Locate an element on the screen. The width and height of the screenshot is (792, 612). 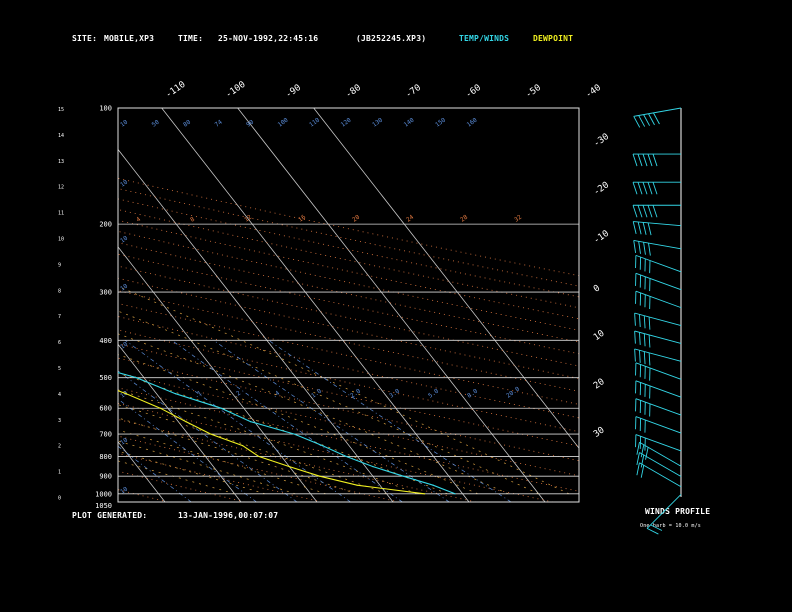
height-tick-label: 1 is located at coordinates (59, 473).